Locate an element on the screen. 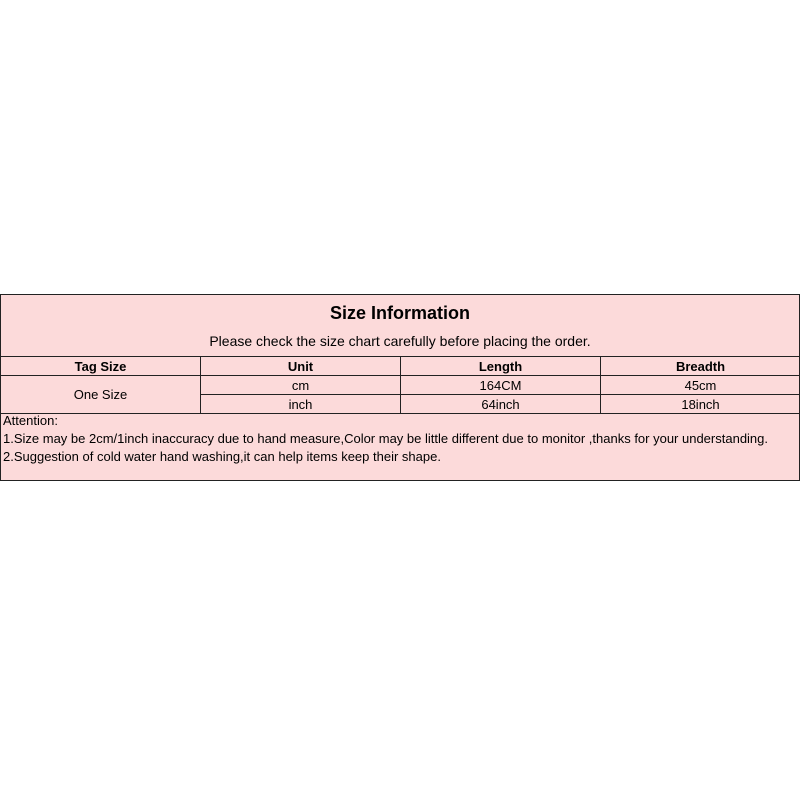 The height and width of the screenshot is (800, 800). sheet-title: Size Information is located at coordinates (399, 313).